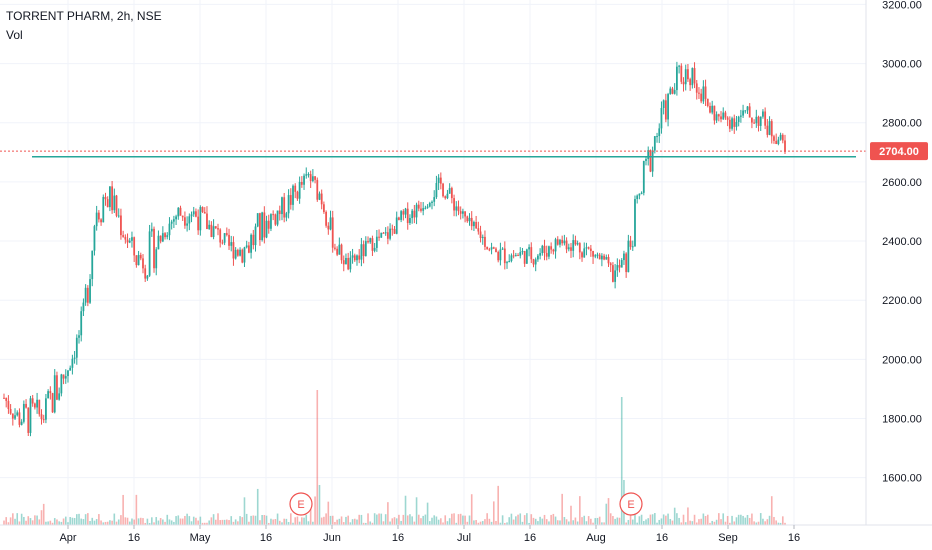 The height and width of the screenshot is (550, 932). What do you see at coordinates (398, 538) in the screenshot?
I see `x-tick-label: 16` at bounding box center [398, 538].